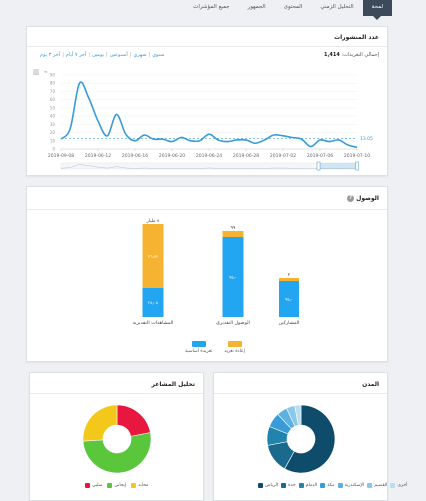 This screenshot has width=426, height=501. I want to click on legend-label: القصيم, so click(381, 485).